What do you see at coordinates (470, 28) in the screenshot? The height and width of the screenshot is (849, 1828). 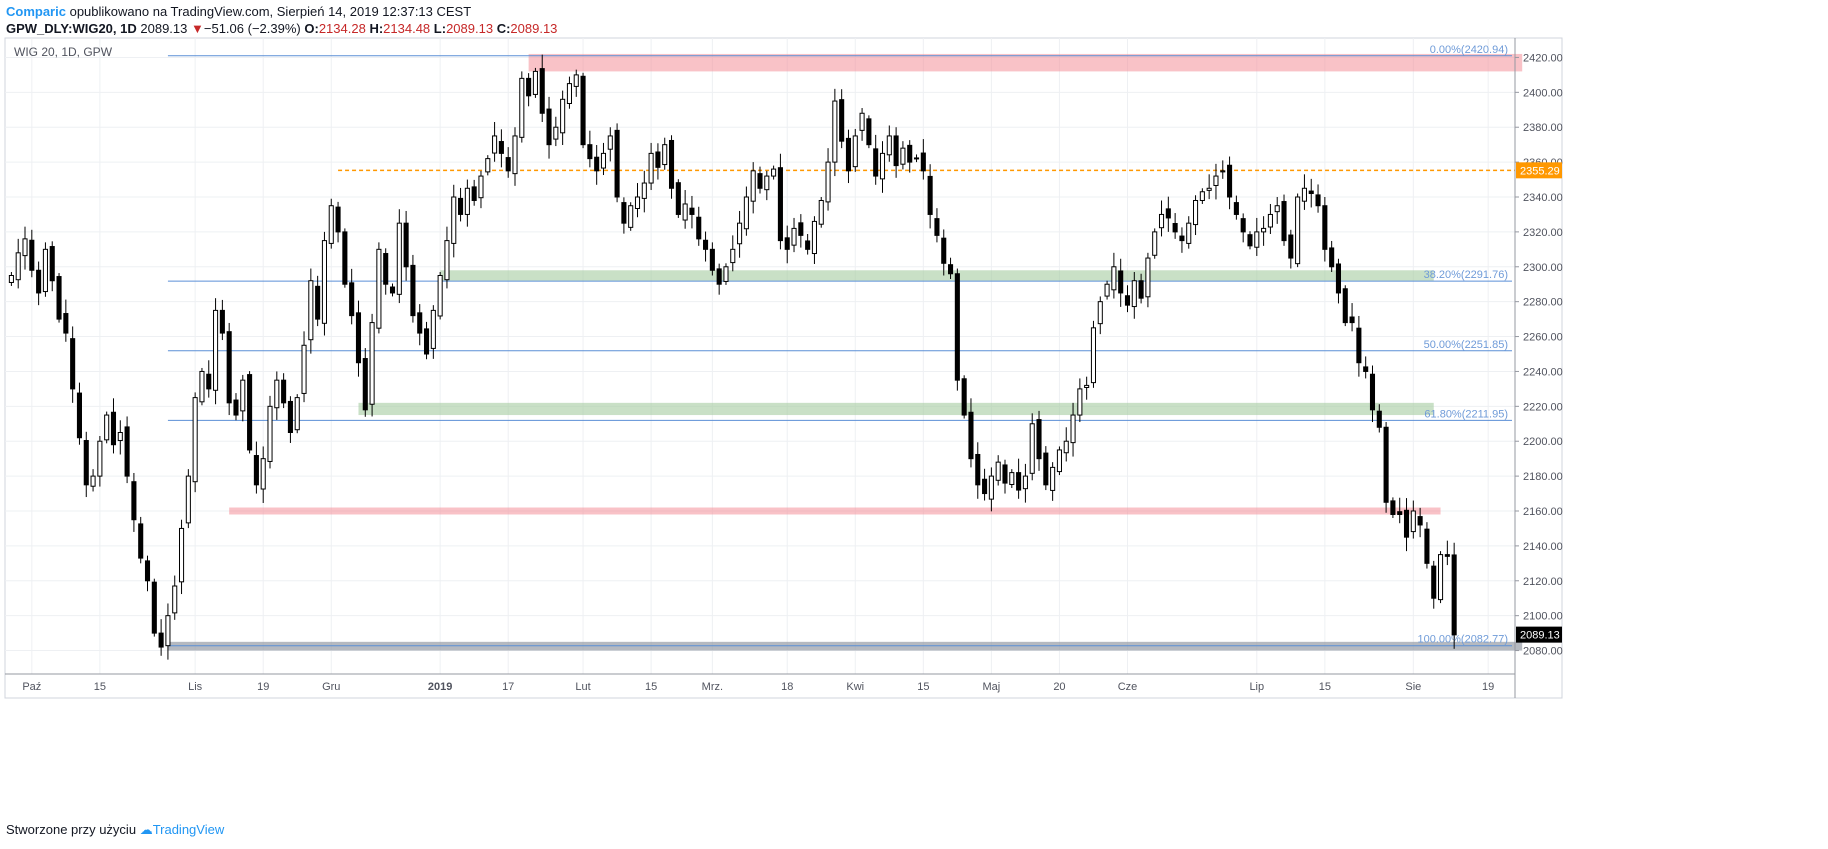 I see `low-value: 2089.13` at bounding box center [470, 28].